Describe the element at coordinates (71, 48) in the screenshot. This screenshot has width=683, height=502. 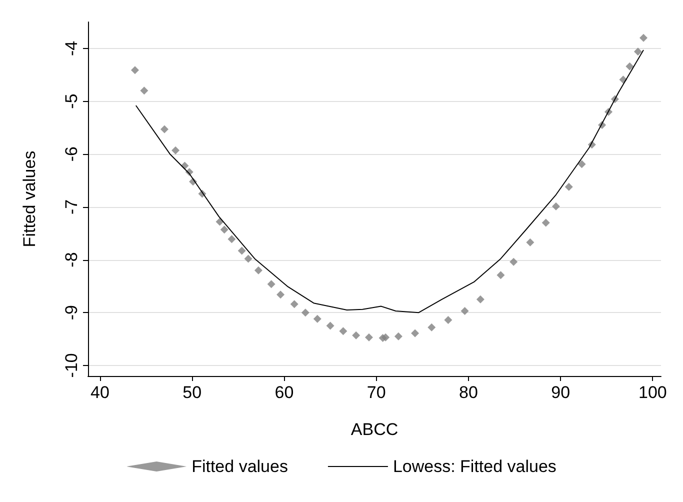
I see `y-tick-label: -4` at that location.